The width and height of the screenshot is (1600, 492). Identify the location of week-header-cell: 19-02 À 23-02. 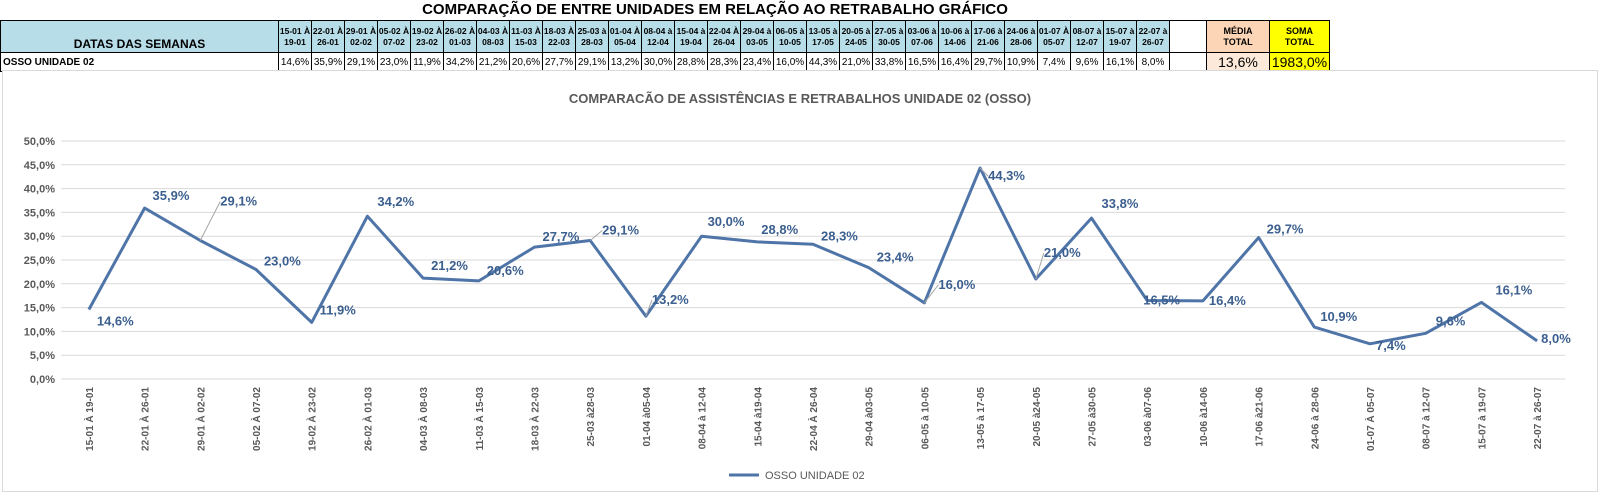
(427, 36).